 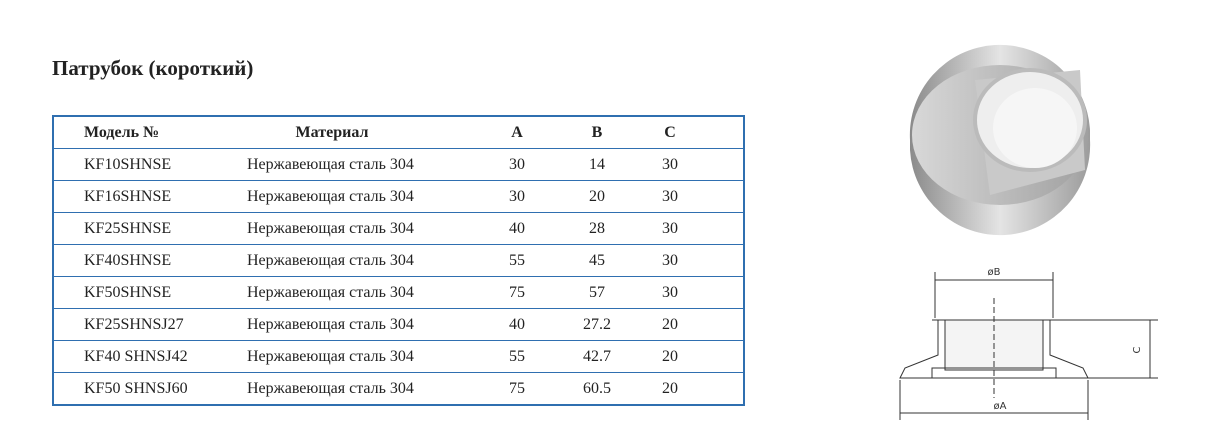 I want to click on table-row: KF40SHNSE Нержавеющая сталь 304 55 45 30, so click(x=398, y=260).